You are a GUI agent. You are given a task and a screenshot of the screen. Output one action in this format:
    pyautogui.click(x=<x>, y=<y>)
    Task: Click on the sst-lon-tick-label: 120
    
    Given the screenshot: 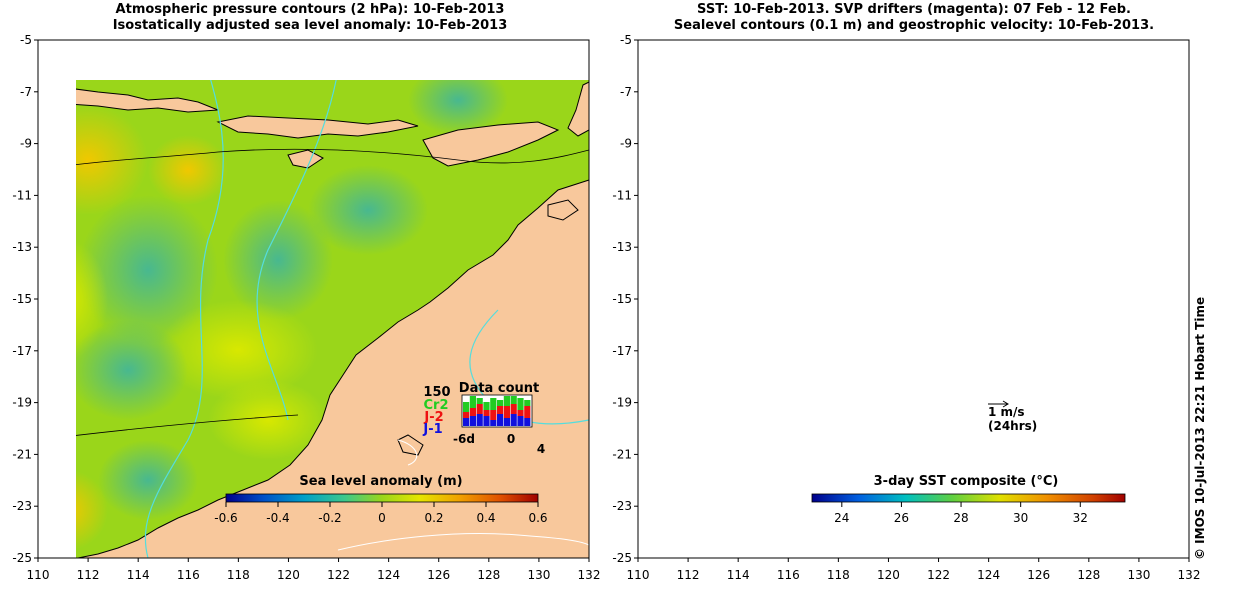 What is the action you would take?
    pyautogui.click(x=888, y=575)
    